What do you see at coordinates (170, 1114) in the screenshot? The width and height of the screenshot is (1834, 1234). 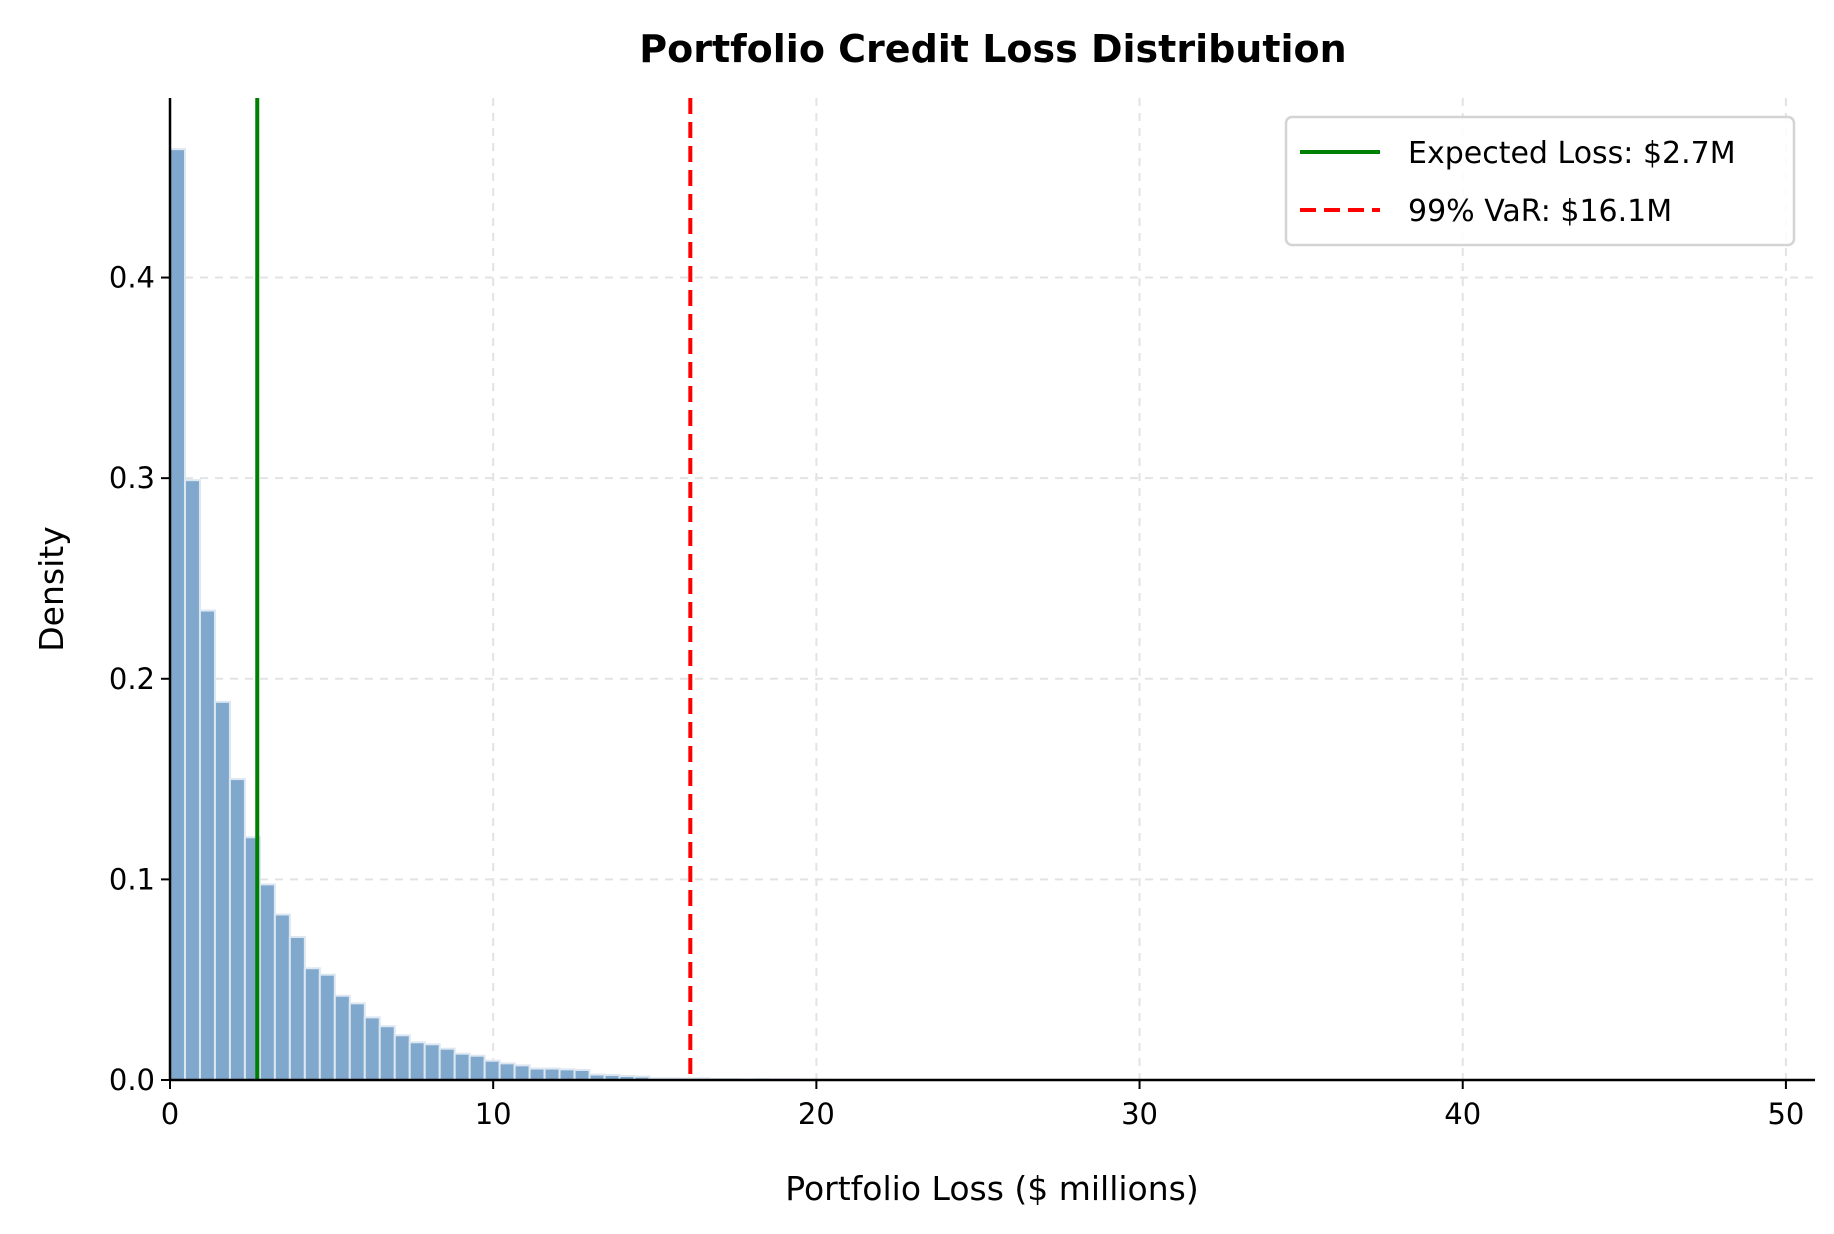 I see `x-tick-label: 0` at bounding box center [170, 1114].